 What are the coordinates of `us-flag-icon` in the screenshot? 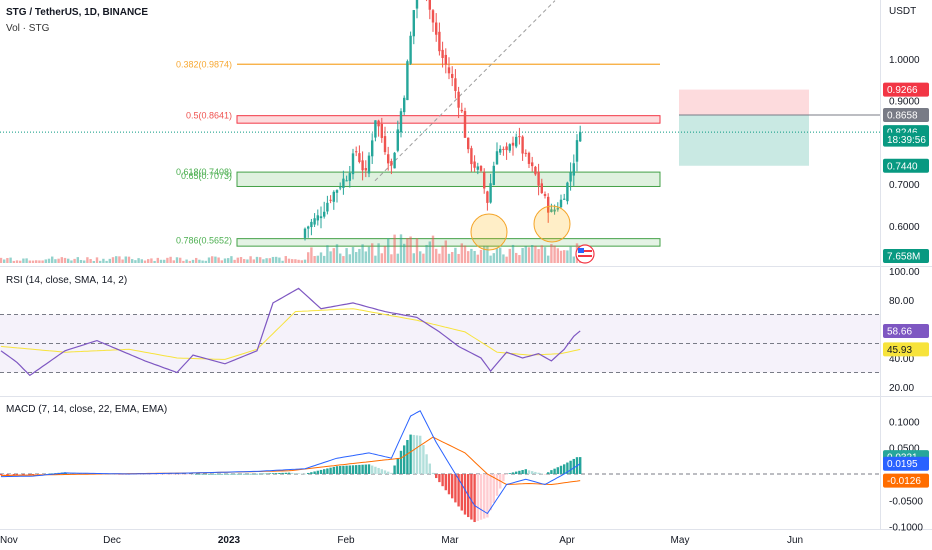 It's located at (585, 254).